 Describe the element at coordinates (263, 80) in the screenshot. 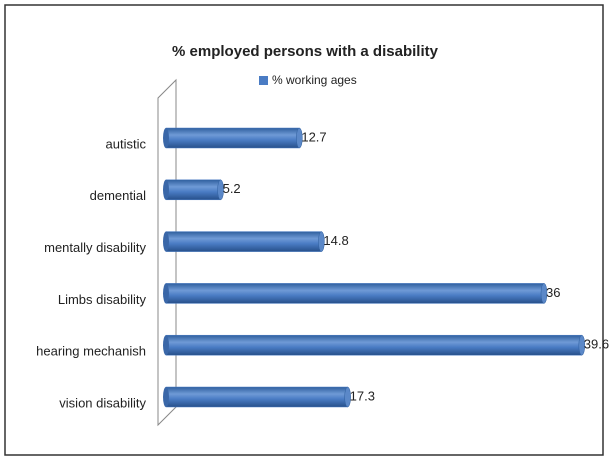

I see `legend-swatch` at that location.